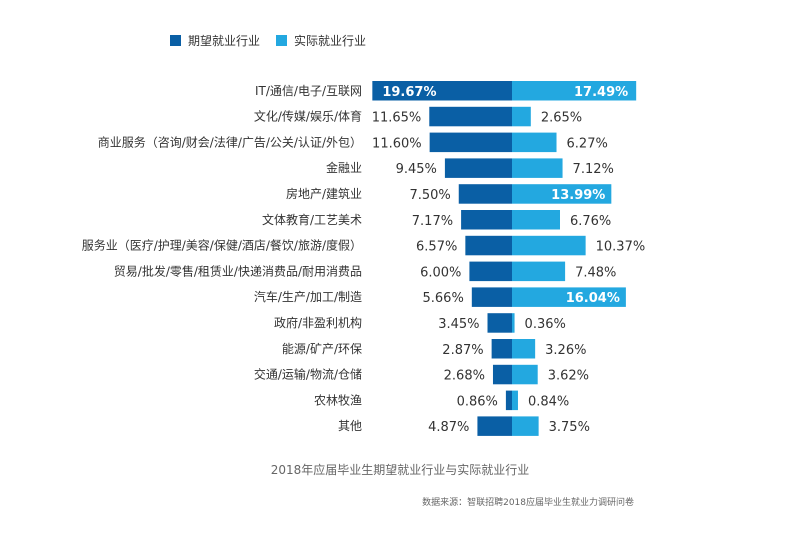 The image size is (800, 546). Describe the element at coordinates (578, 195) in the screenshot. I see `value-label-actual: 13.99%` at that location.